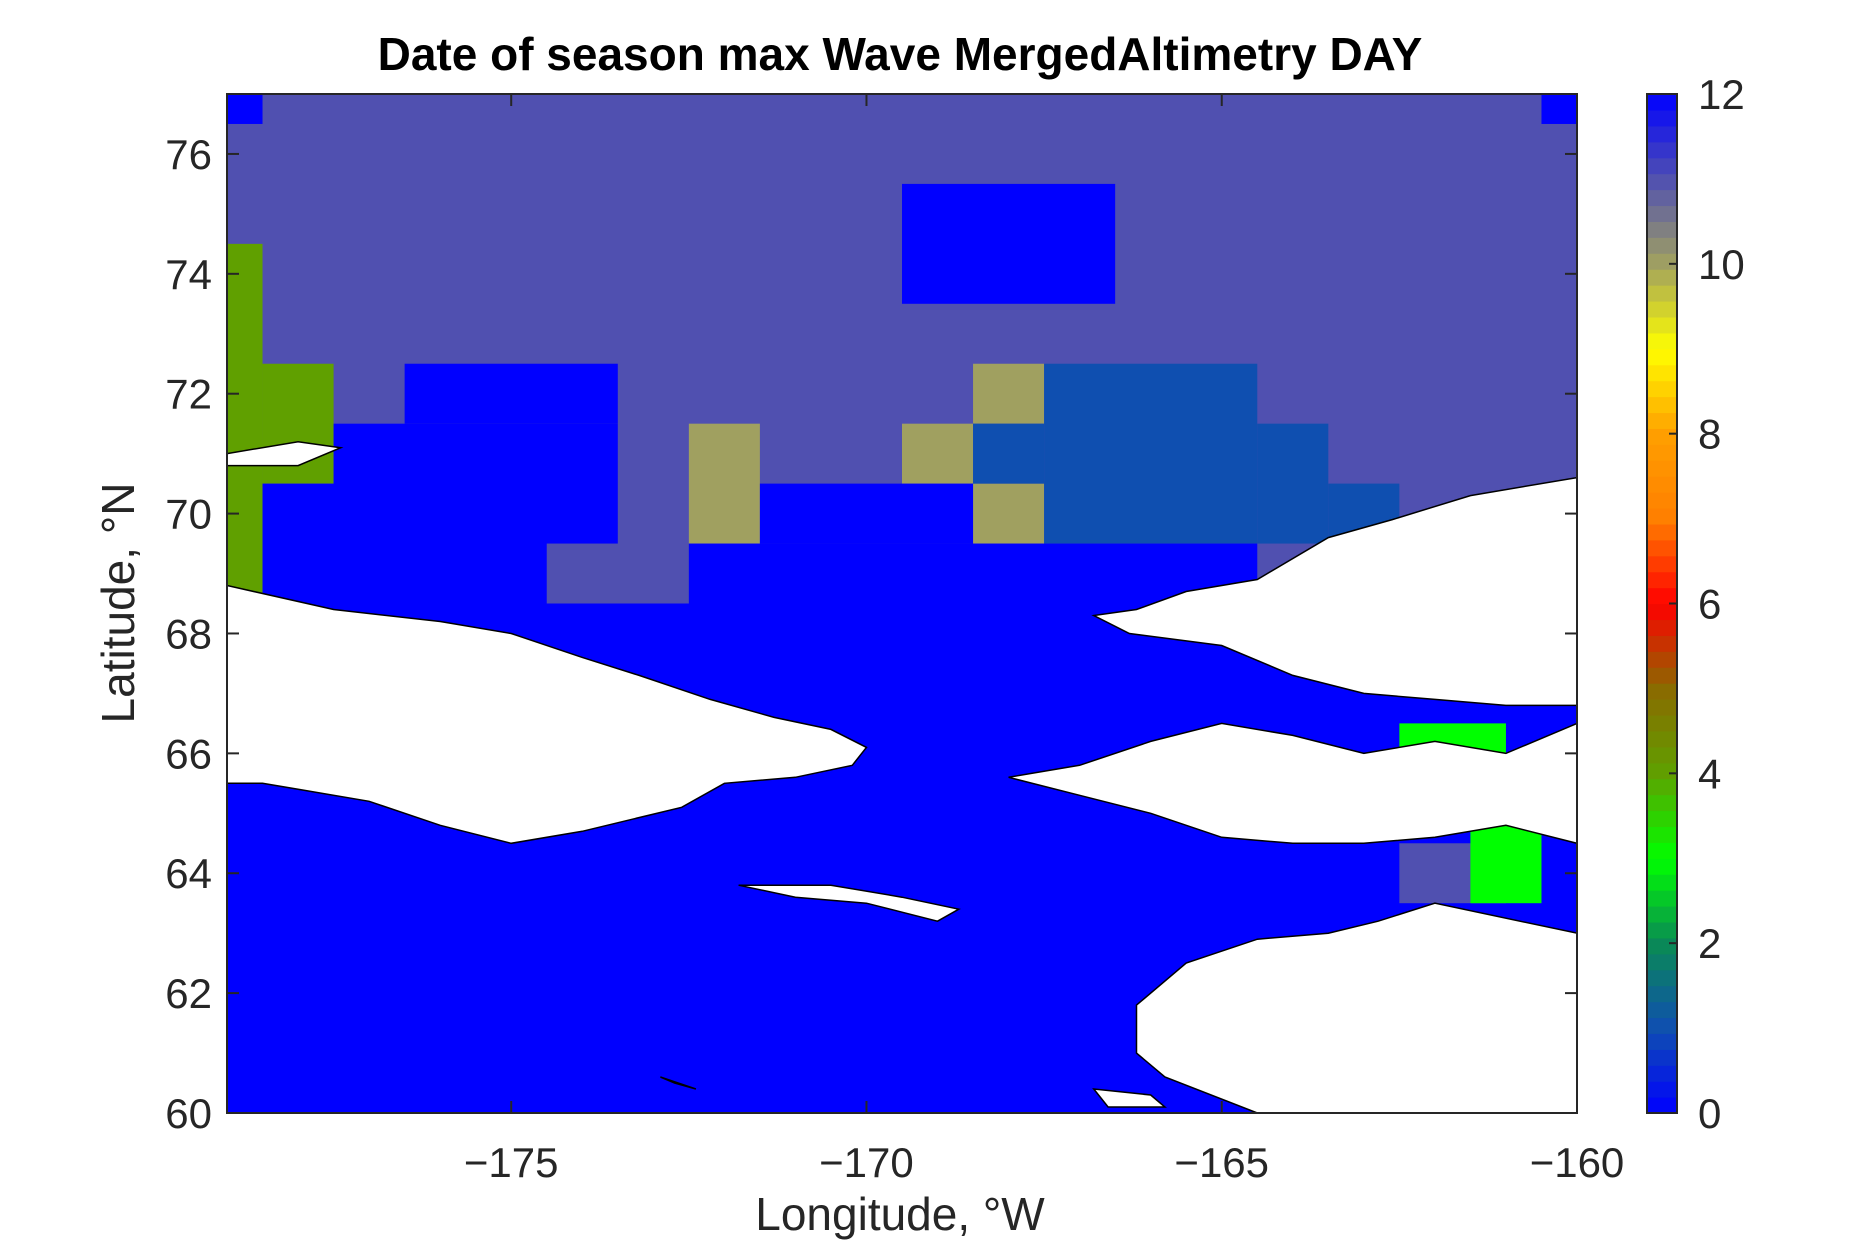 The image size is (1875, 1250). Describe the element at coordinates (1709, 773) in the screenshot. I see `colorbar-tick-label: 4` at that location.